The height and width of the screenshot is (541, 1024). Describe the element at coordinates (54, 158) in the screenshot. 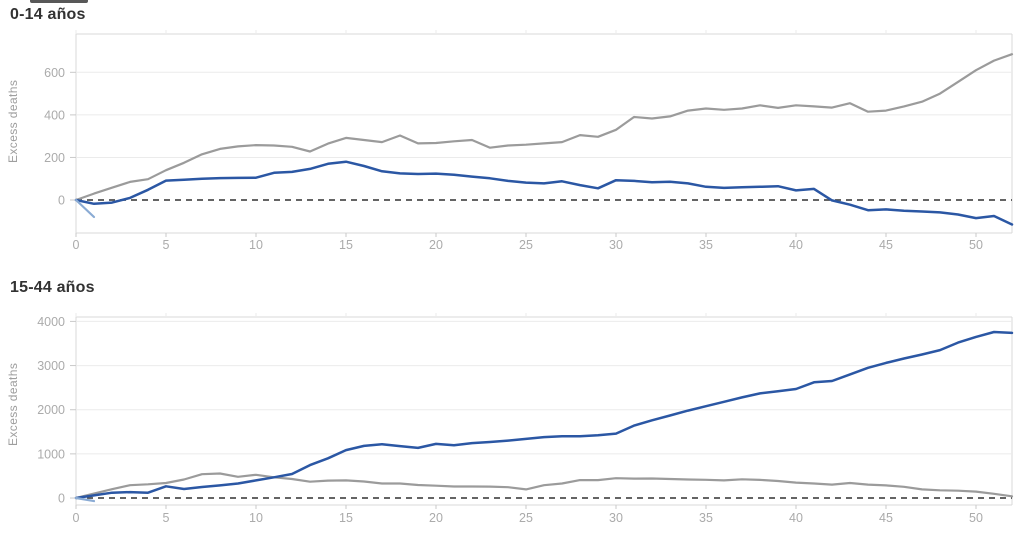

I see `y-tick-label: 200` at that location.